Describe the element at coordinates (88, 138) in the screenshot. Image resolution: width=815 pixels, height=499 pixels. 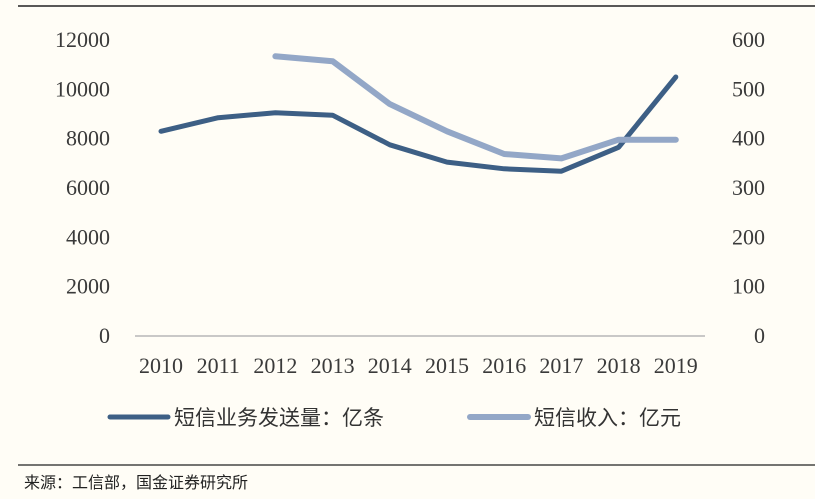
I see `left-y-tick-label: 8000` at that location.